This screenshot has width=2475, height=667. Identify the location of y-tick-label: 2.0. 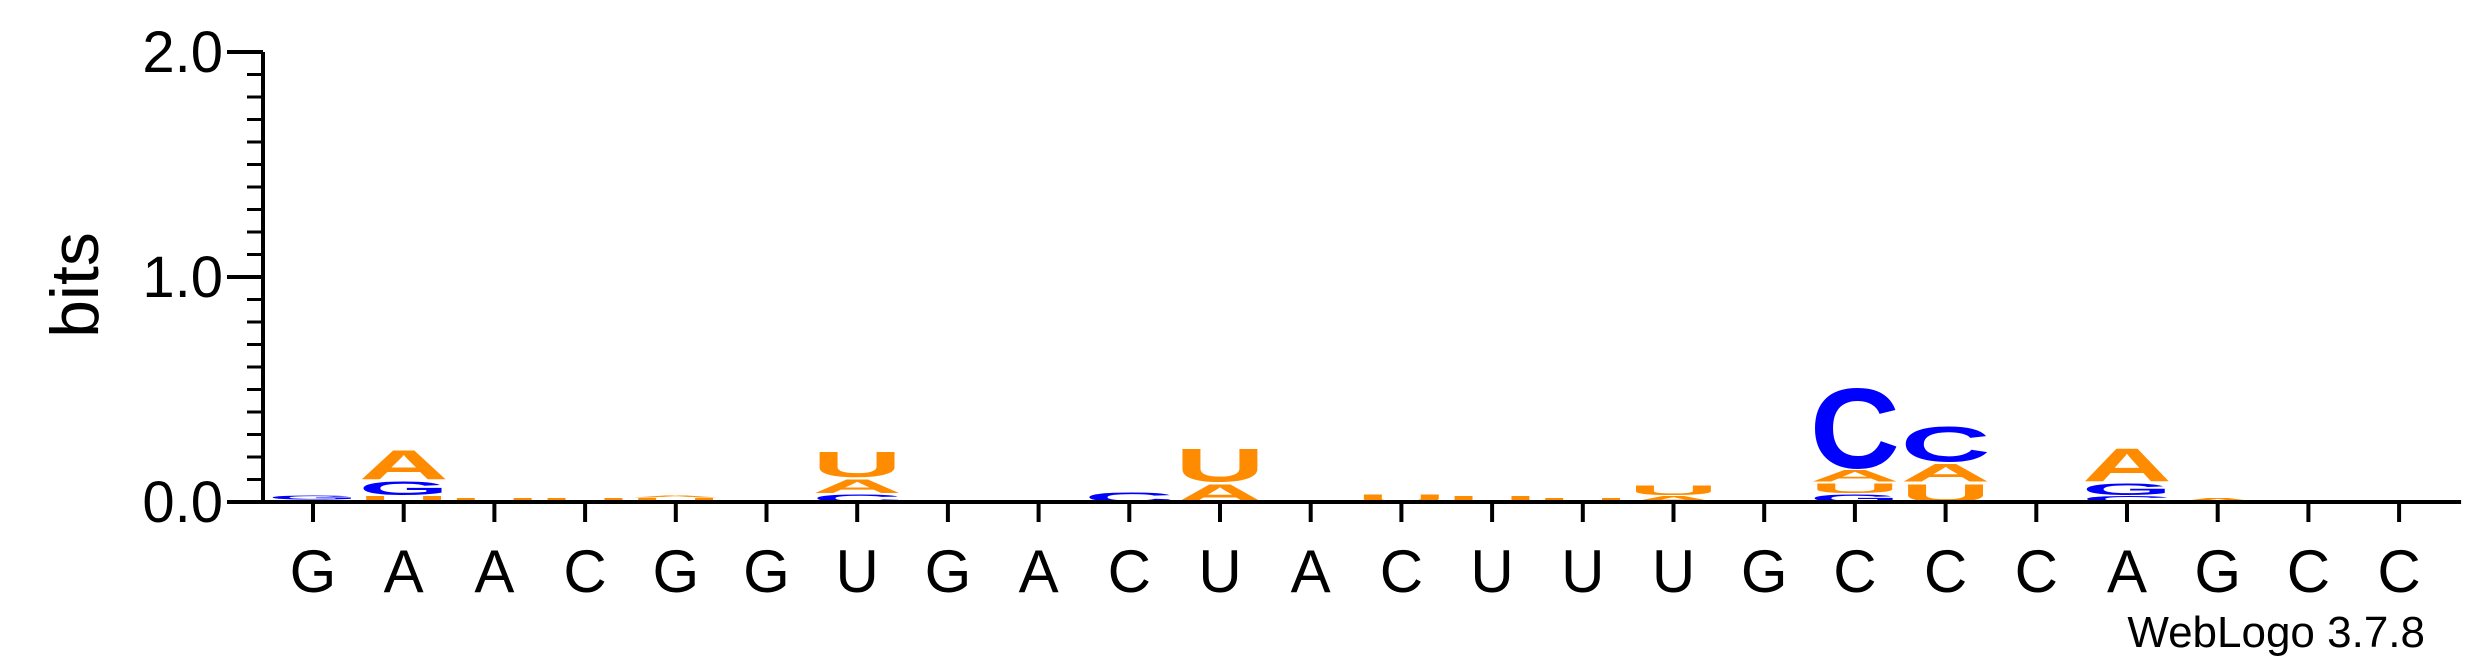
(182, 52).